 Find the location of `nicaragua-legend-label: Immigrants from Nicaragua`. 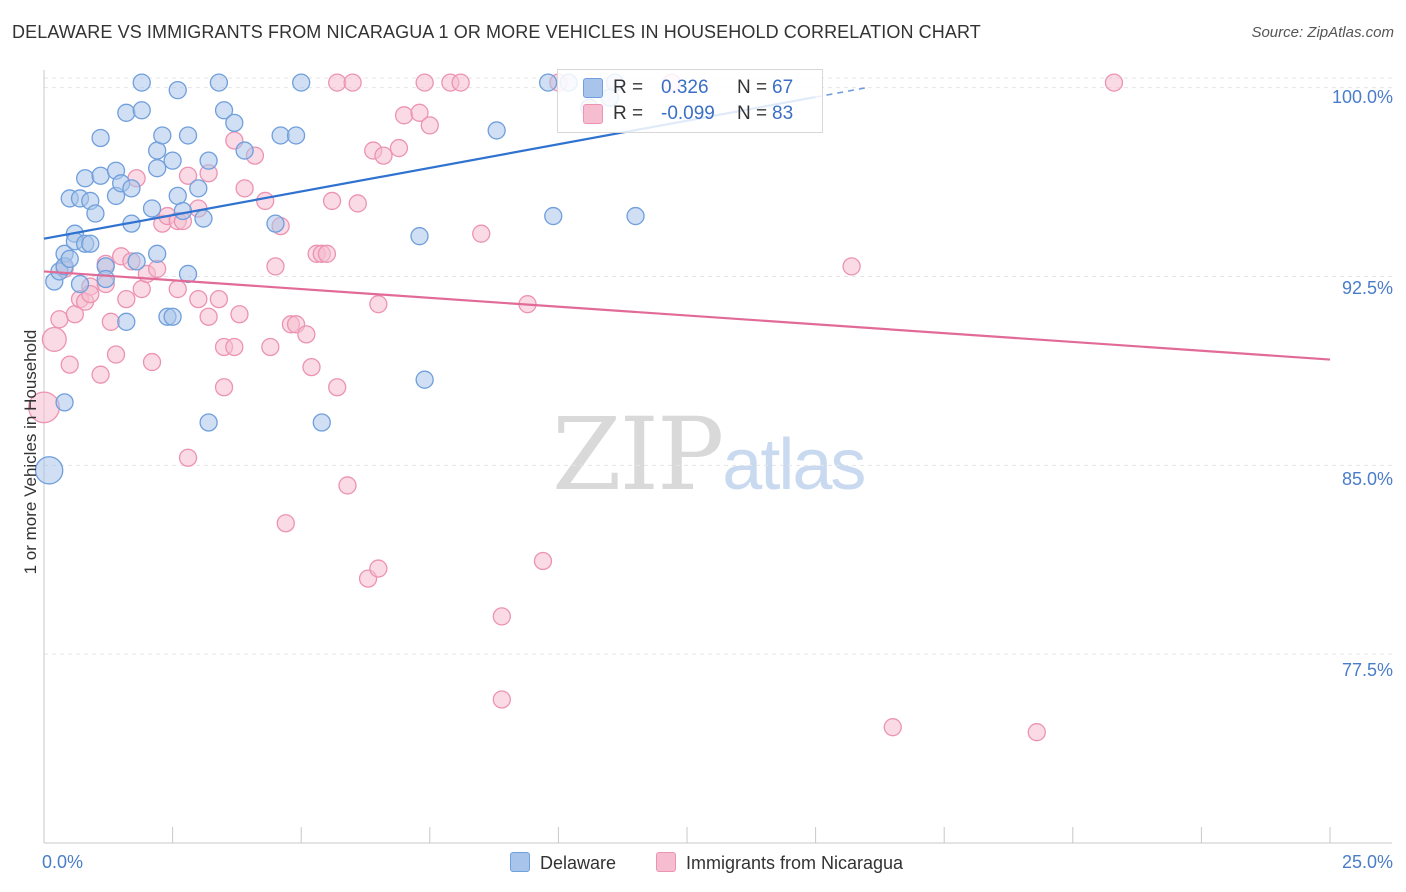

nicaragua-legend-label: Immigrants from Nicaragua is located at coordinates (795, 863).